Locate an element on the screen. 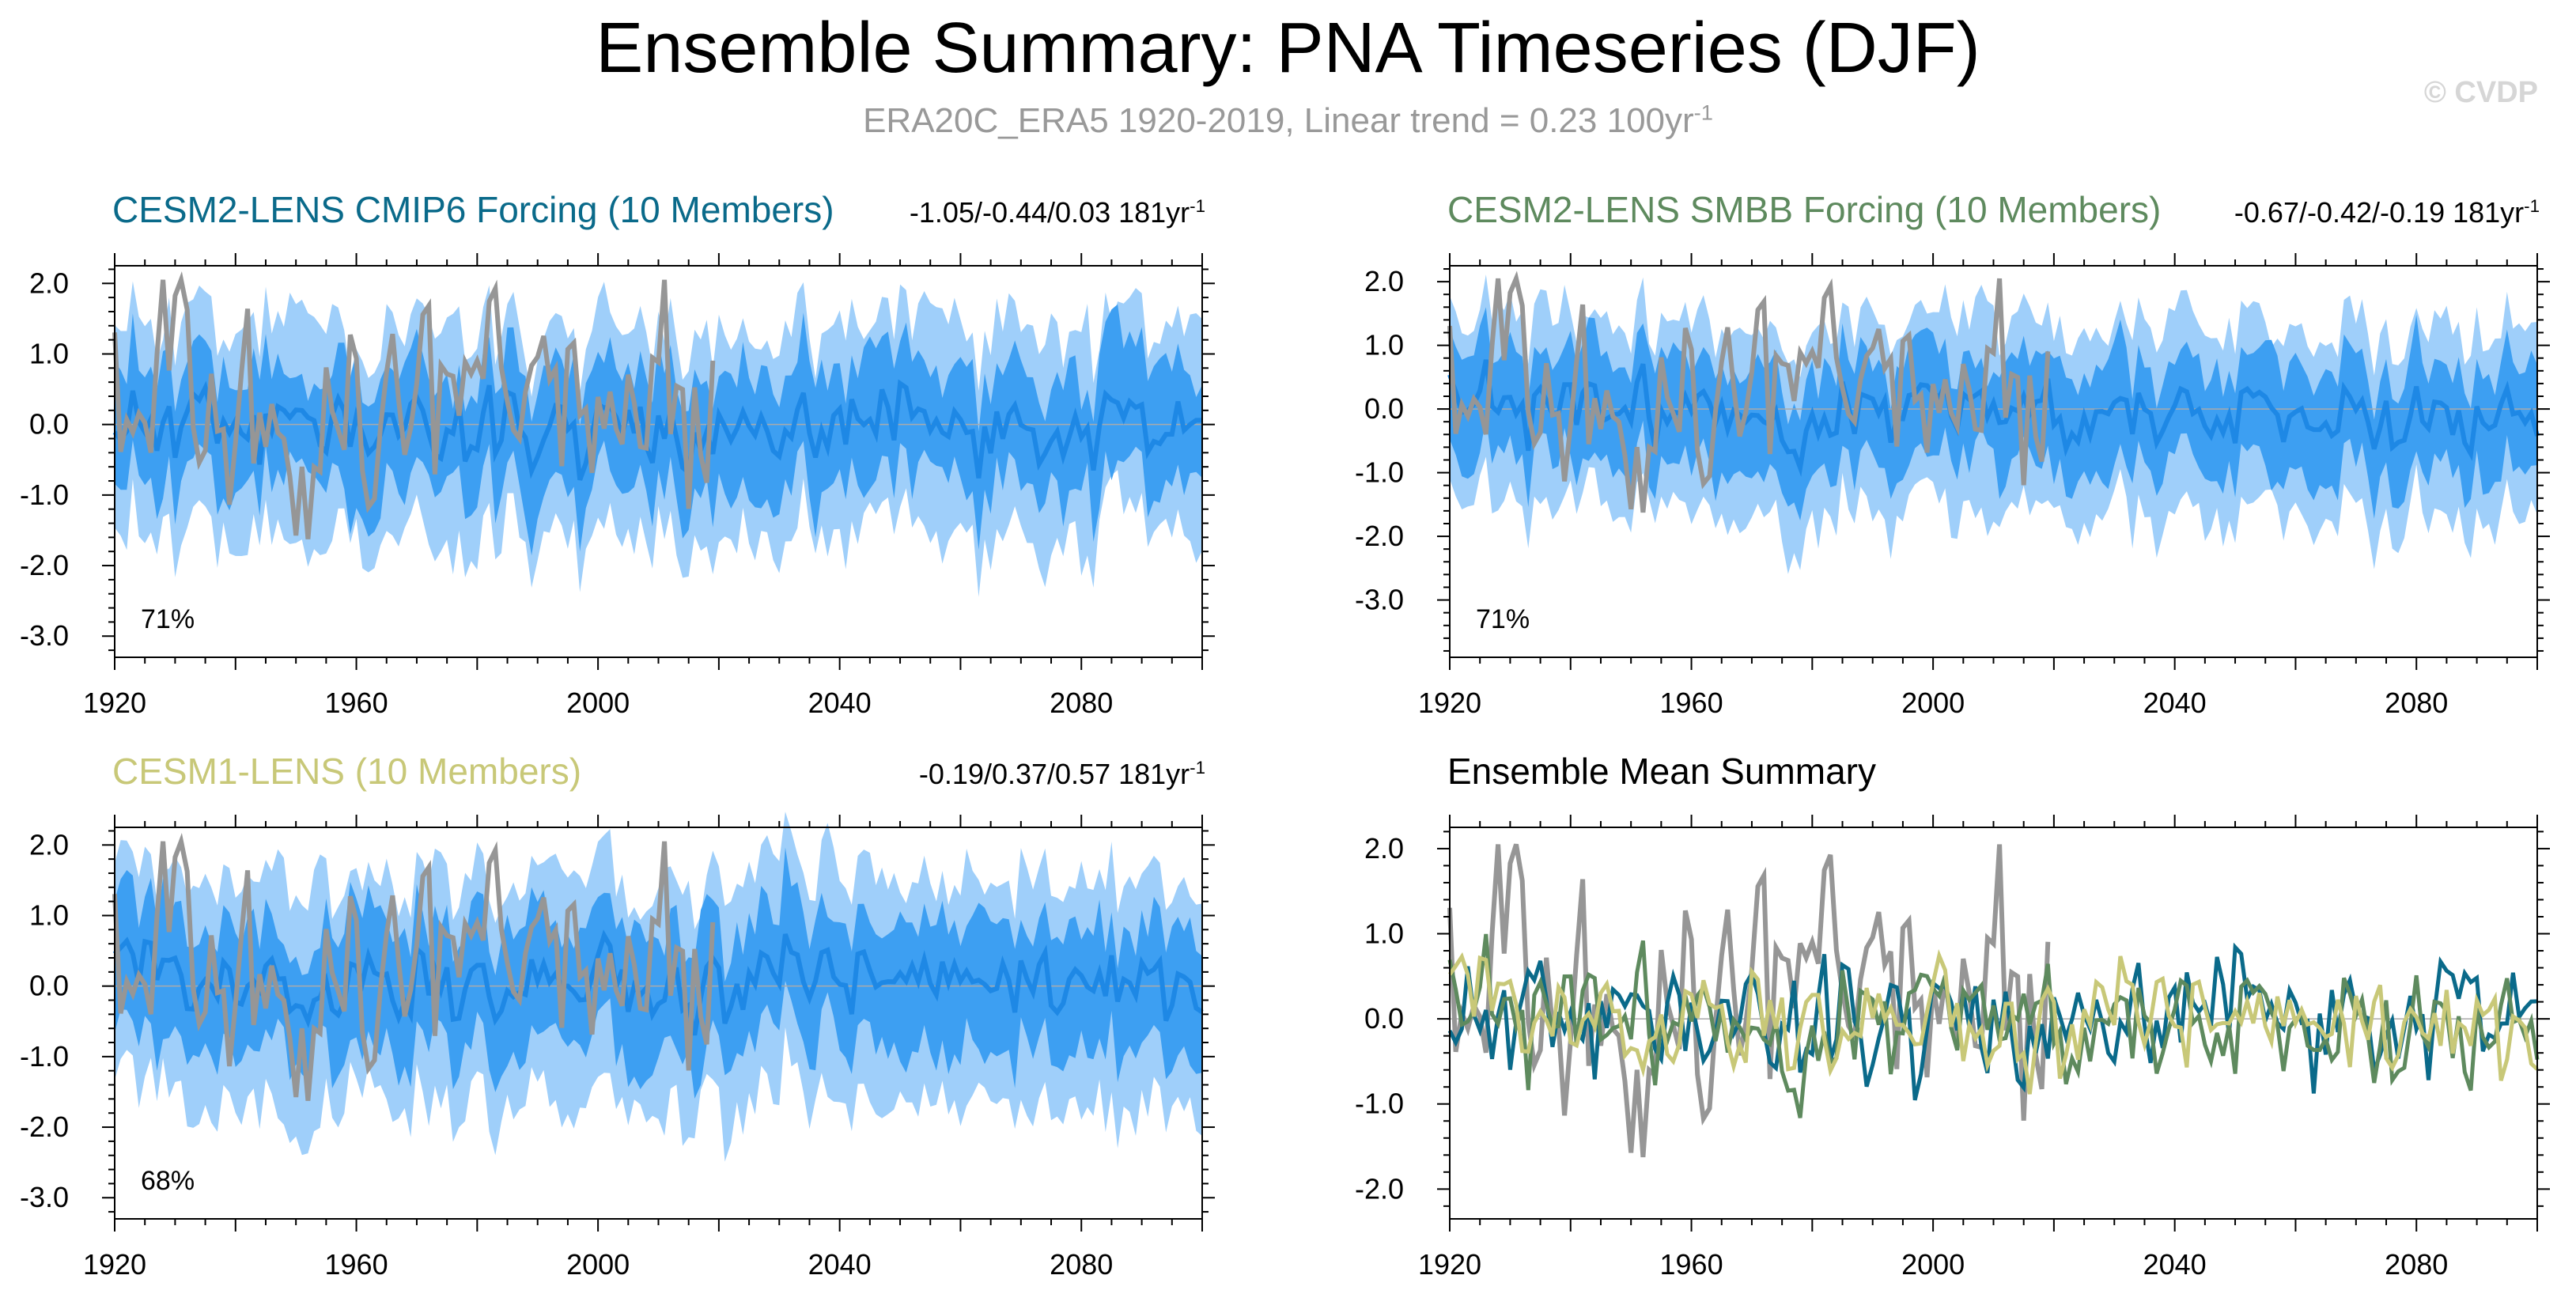 This screenshot has height=1313, width=2576. panel-title-ens-mean-summary: Ensemble Mean Summary is located at coordinates (1662, 771).